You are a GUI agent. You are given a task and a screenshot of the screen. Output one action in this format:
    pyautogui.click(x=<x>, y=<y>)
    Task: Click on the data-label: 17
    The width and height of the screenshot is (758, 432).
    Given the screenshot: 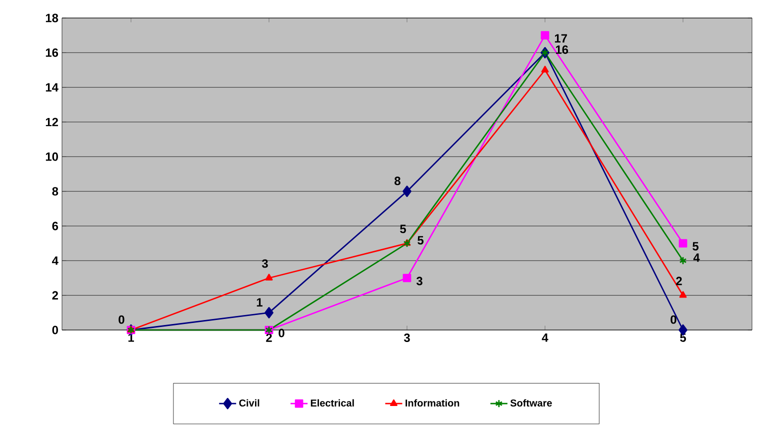 What is the action you would take?
    pyautogui.click(x=560, y=38)
    